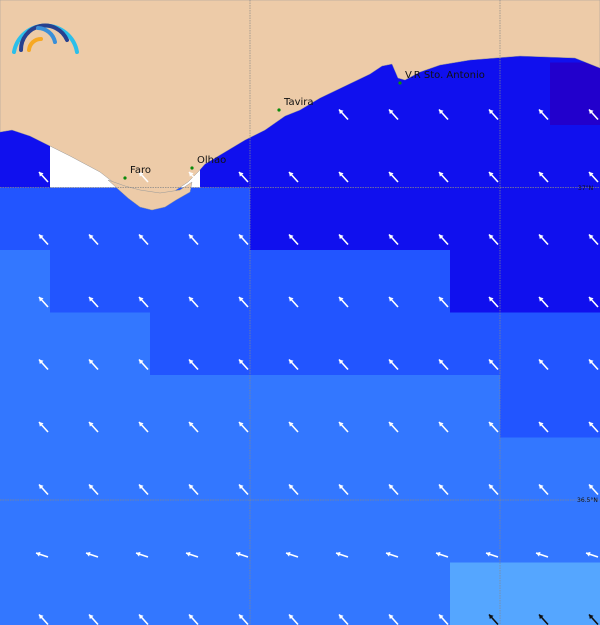 This screenshot has width=600, height=625. I want to click on logo, so click(45, 38).